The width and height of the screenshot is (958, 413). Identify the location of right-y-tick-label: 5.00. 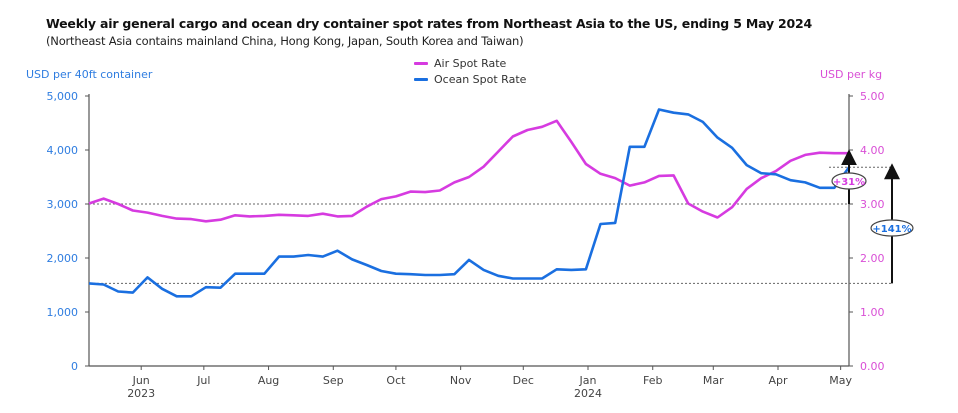
(872, 96).